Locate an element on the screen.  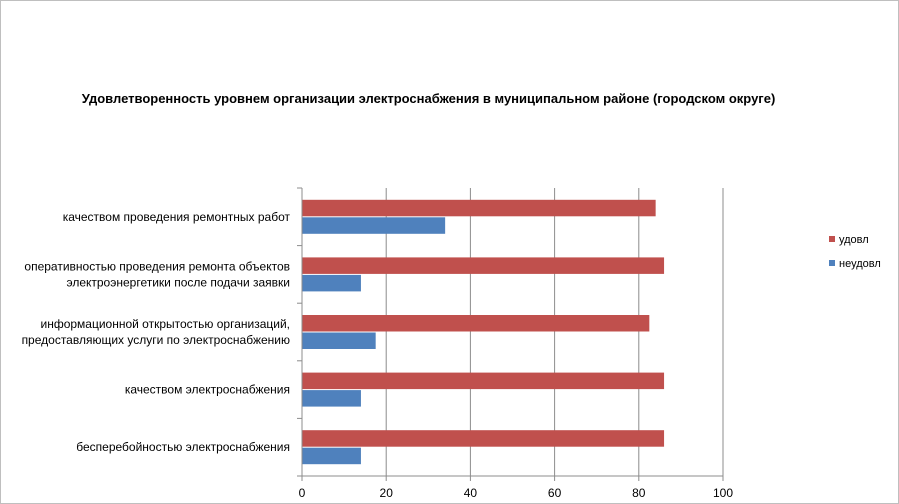
x-tick-label: 100 is located at coordinates (723, 493).